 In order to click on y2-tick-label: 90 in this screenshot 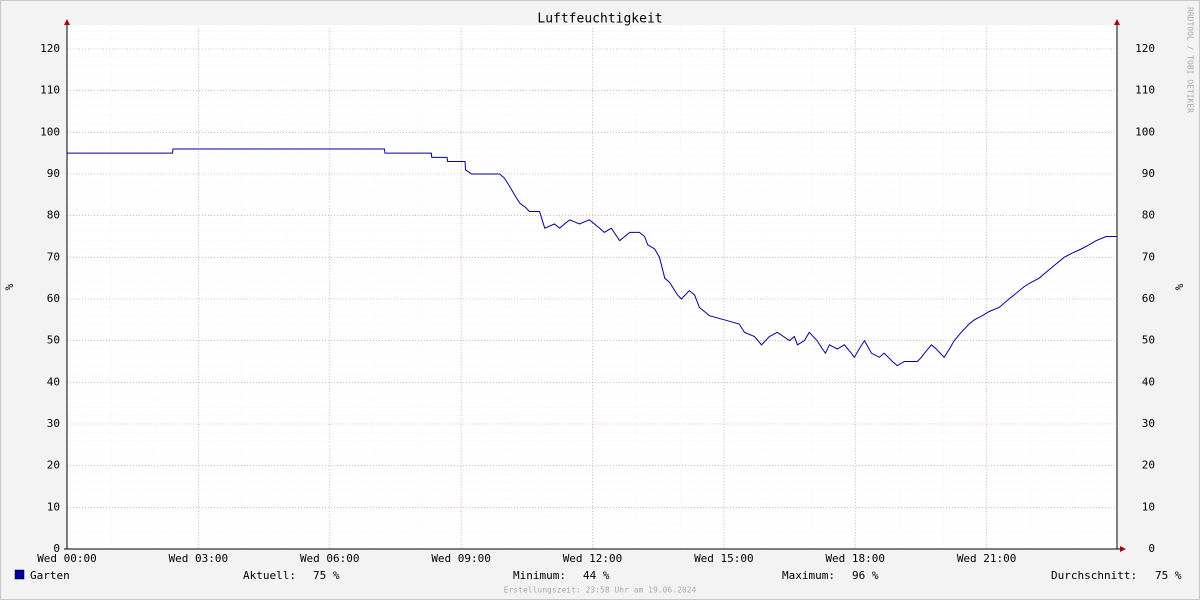, I will do `click(1148, 173)`.